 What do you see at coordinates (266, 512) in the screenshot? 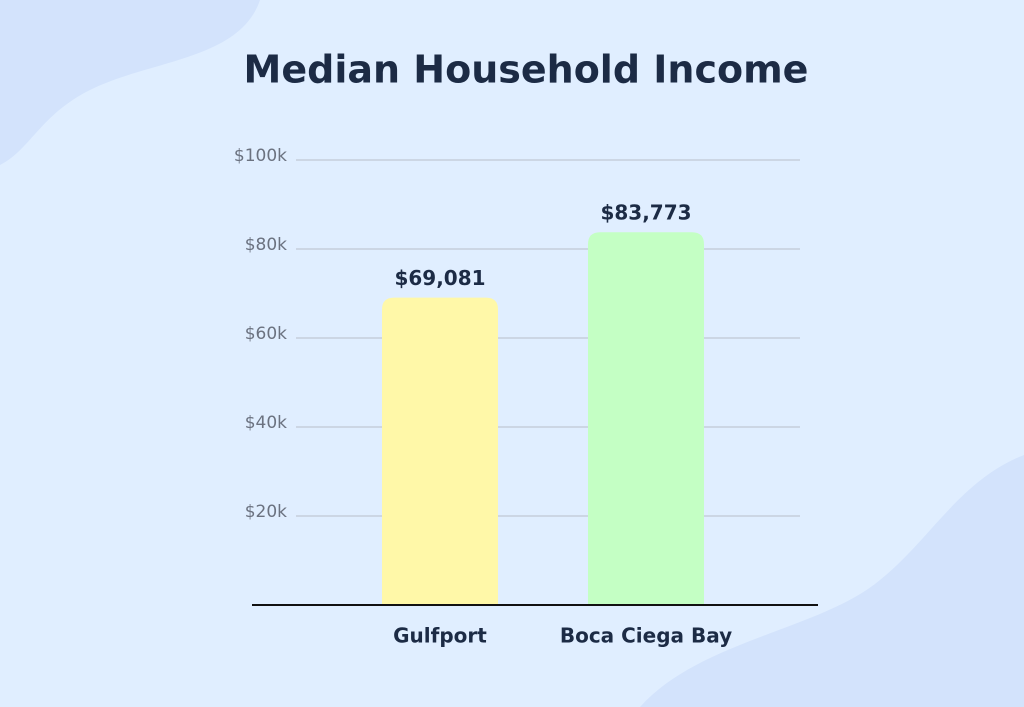
I see `y-tick-label: $20k` at bounding box center [266, 512].